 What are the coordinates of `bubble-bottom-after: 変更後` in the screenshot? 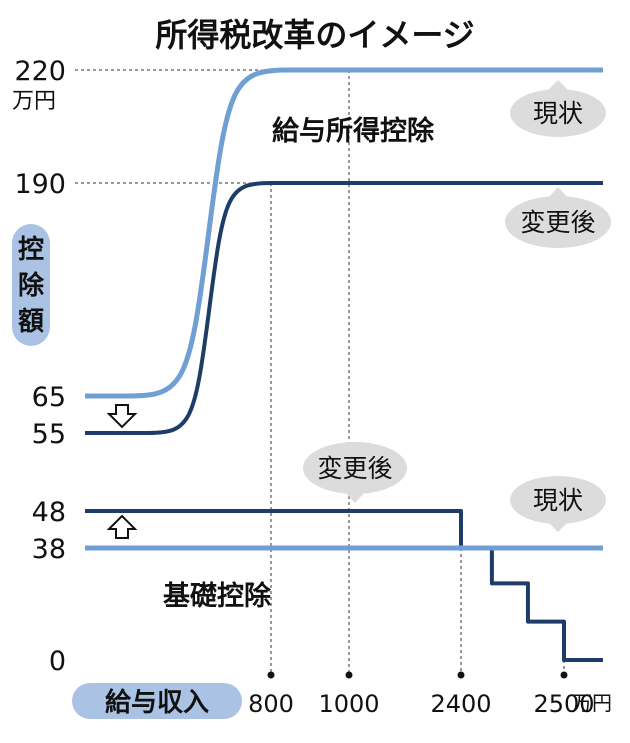 It's located at (355, 472).